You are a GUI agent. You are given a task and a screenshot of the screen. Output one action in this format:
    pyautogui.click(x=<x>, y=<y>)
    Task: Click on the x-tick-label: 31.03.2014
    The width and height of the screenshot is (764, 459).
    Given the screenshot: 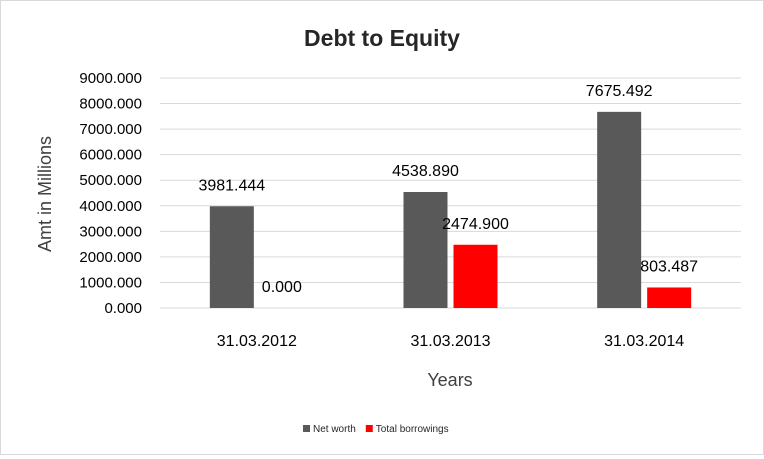 What is the action you would take?
    pyautogui.click(x=644, y=341)
    